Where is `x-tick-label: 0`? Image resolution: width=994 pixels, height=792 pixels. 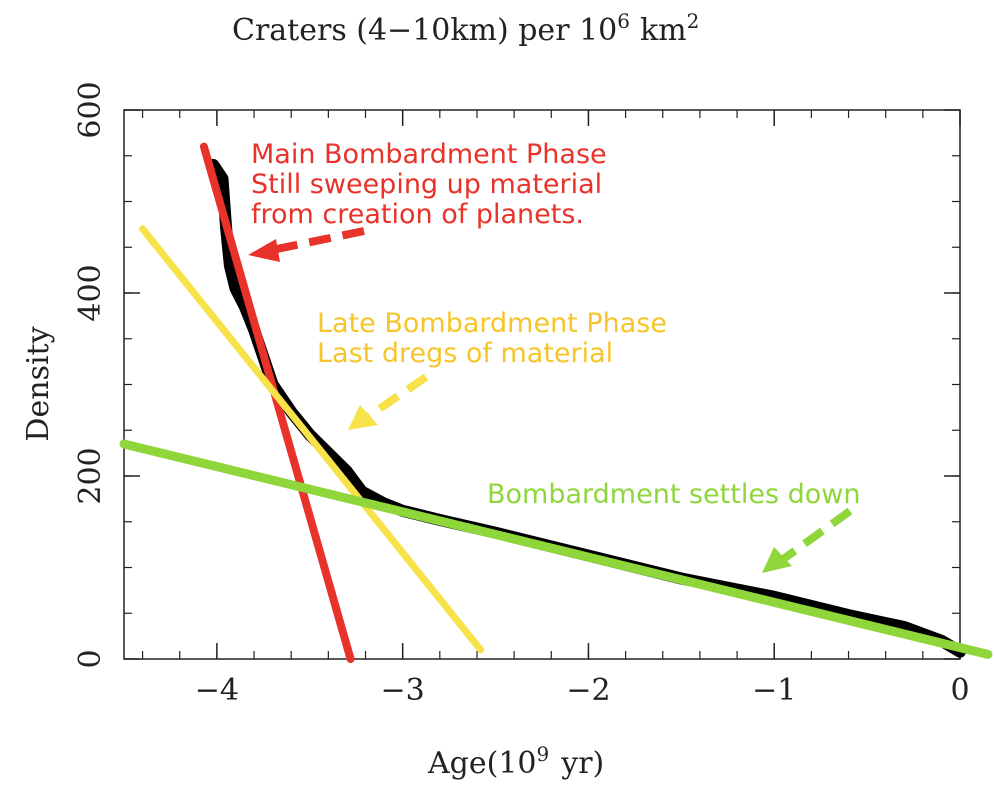
x-tick-label: 0 is located at coordinates (959, 690).